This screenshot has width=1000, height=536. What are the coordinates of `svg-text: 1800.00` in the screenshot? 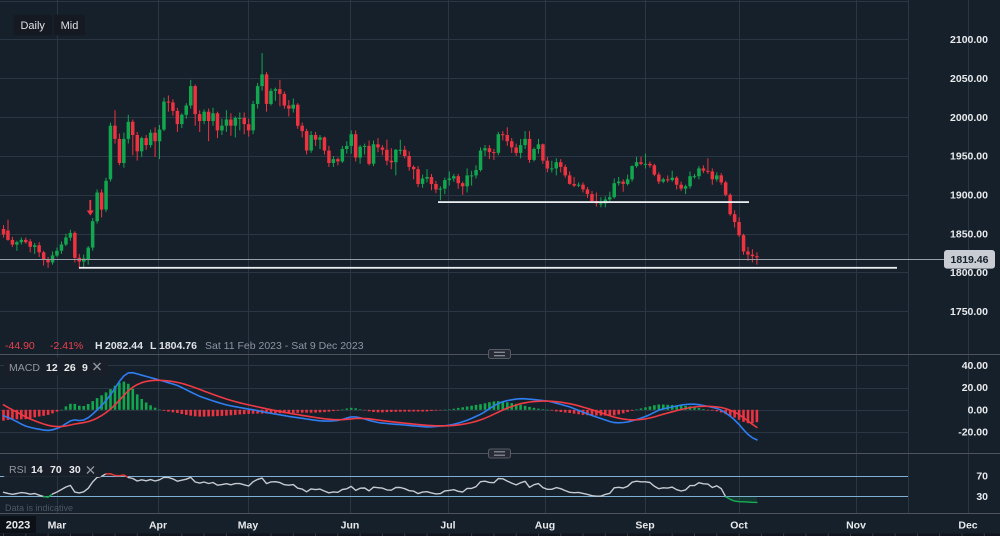 It's located at (969, 273).